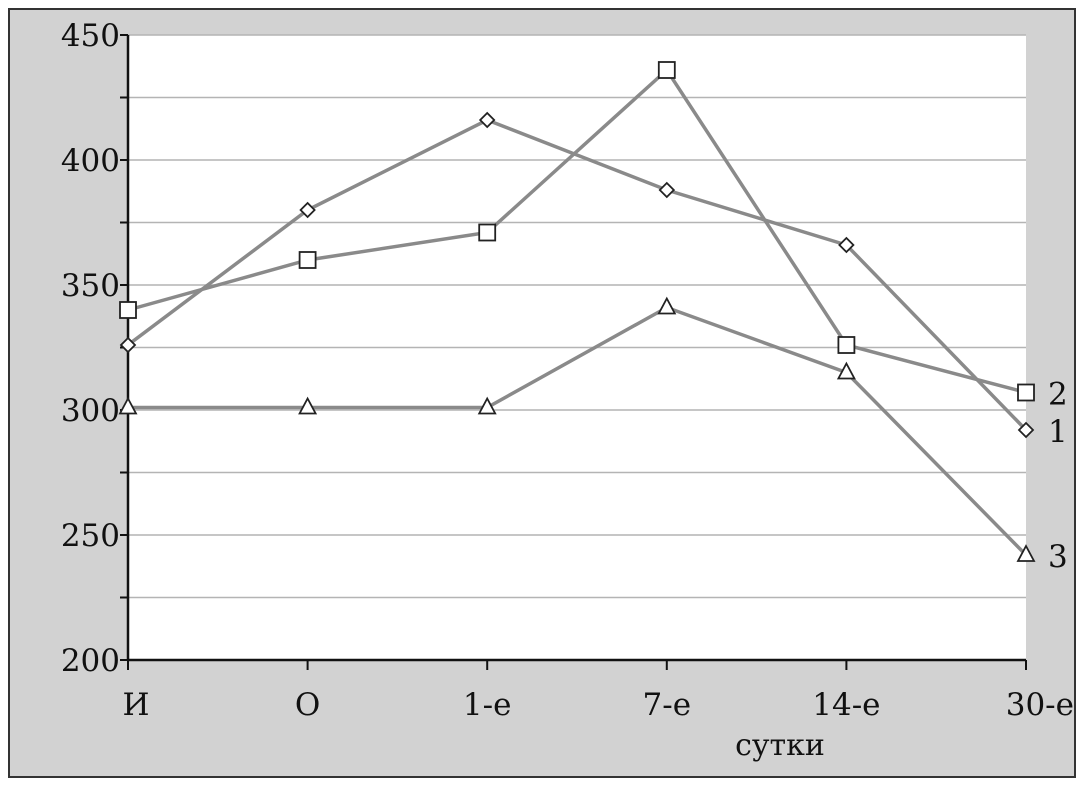  I want to click on x-tick-label: 7-е, so click(667, 705).